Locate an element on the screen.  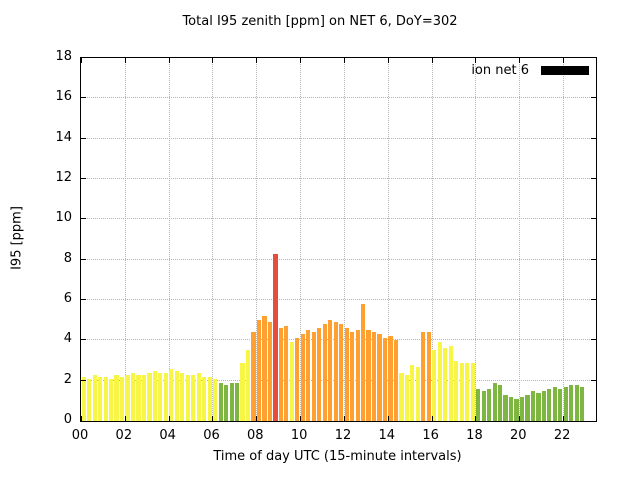
x-tick-label: 12 is located at coordinates (343, 435).